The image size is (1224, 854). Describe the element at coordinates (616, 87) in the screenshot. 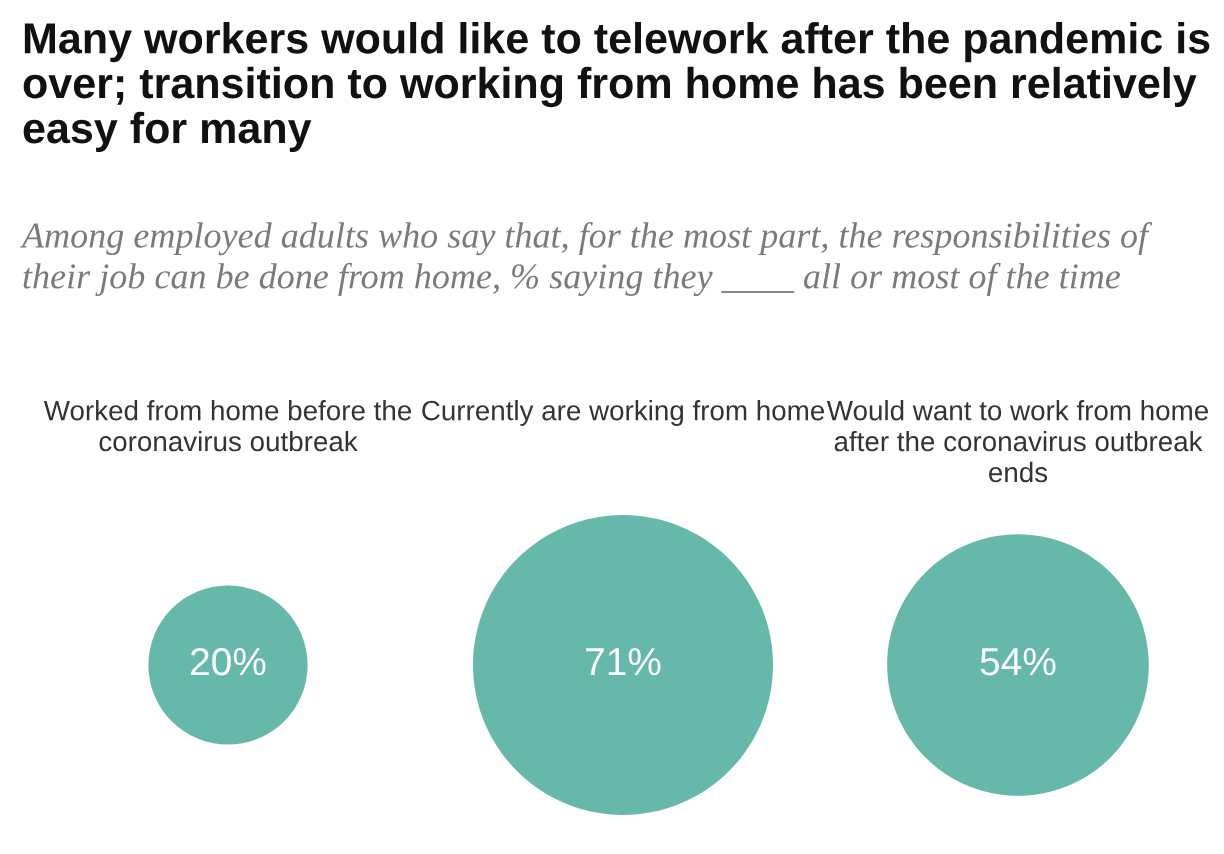

I see `text: Many workers would like to telework after the pandemic is over; transition to working from home has been relatively easy for many` at that location.